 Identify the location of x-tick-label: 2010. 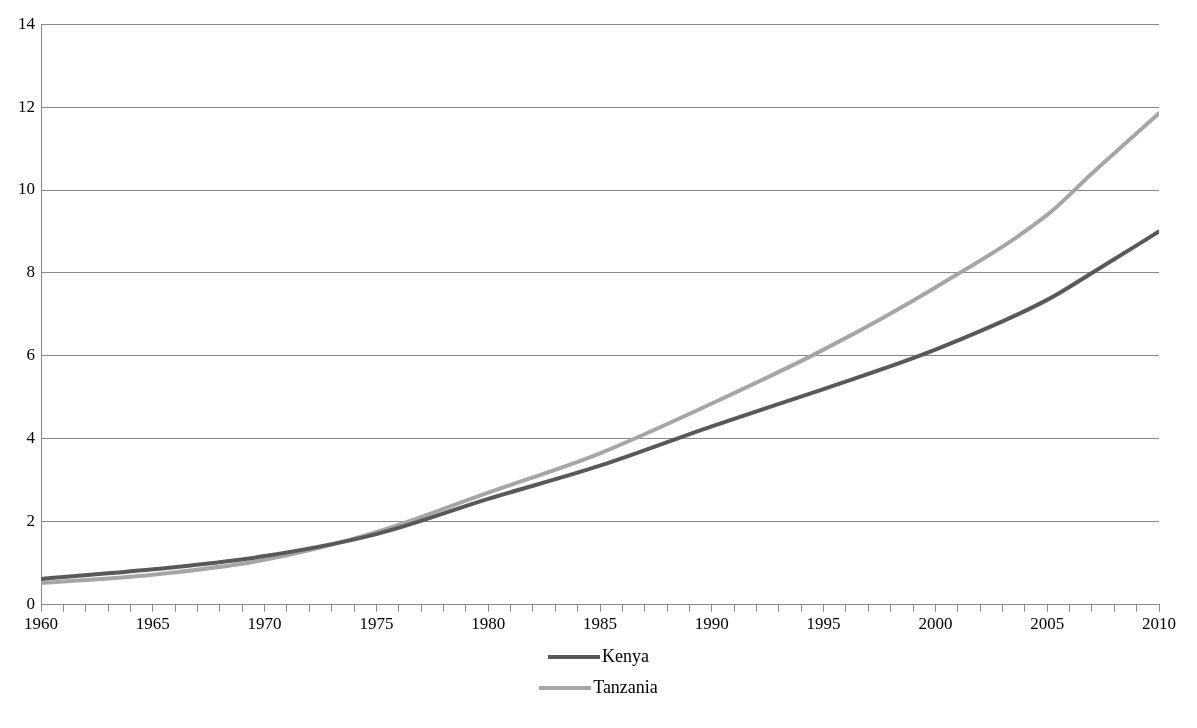
(1159, 624).